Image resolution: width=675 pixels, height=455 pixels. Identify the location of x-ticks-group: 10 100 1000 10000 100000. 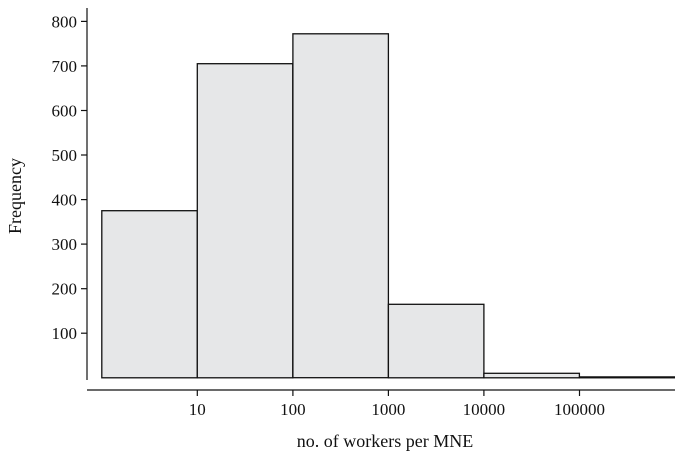
(397, 404).